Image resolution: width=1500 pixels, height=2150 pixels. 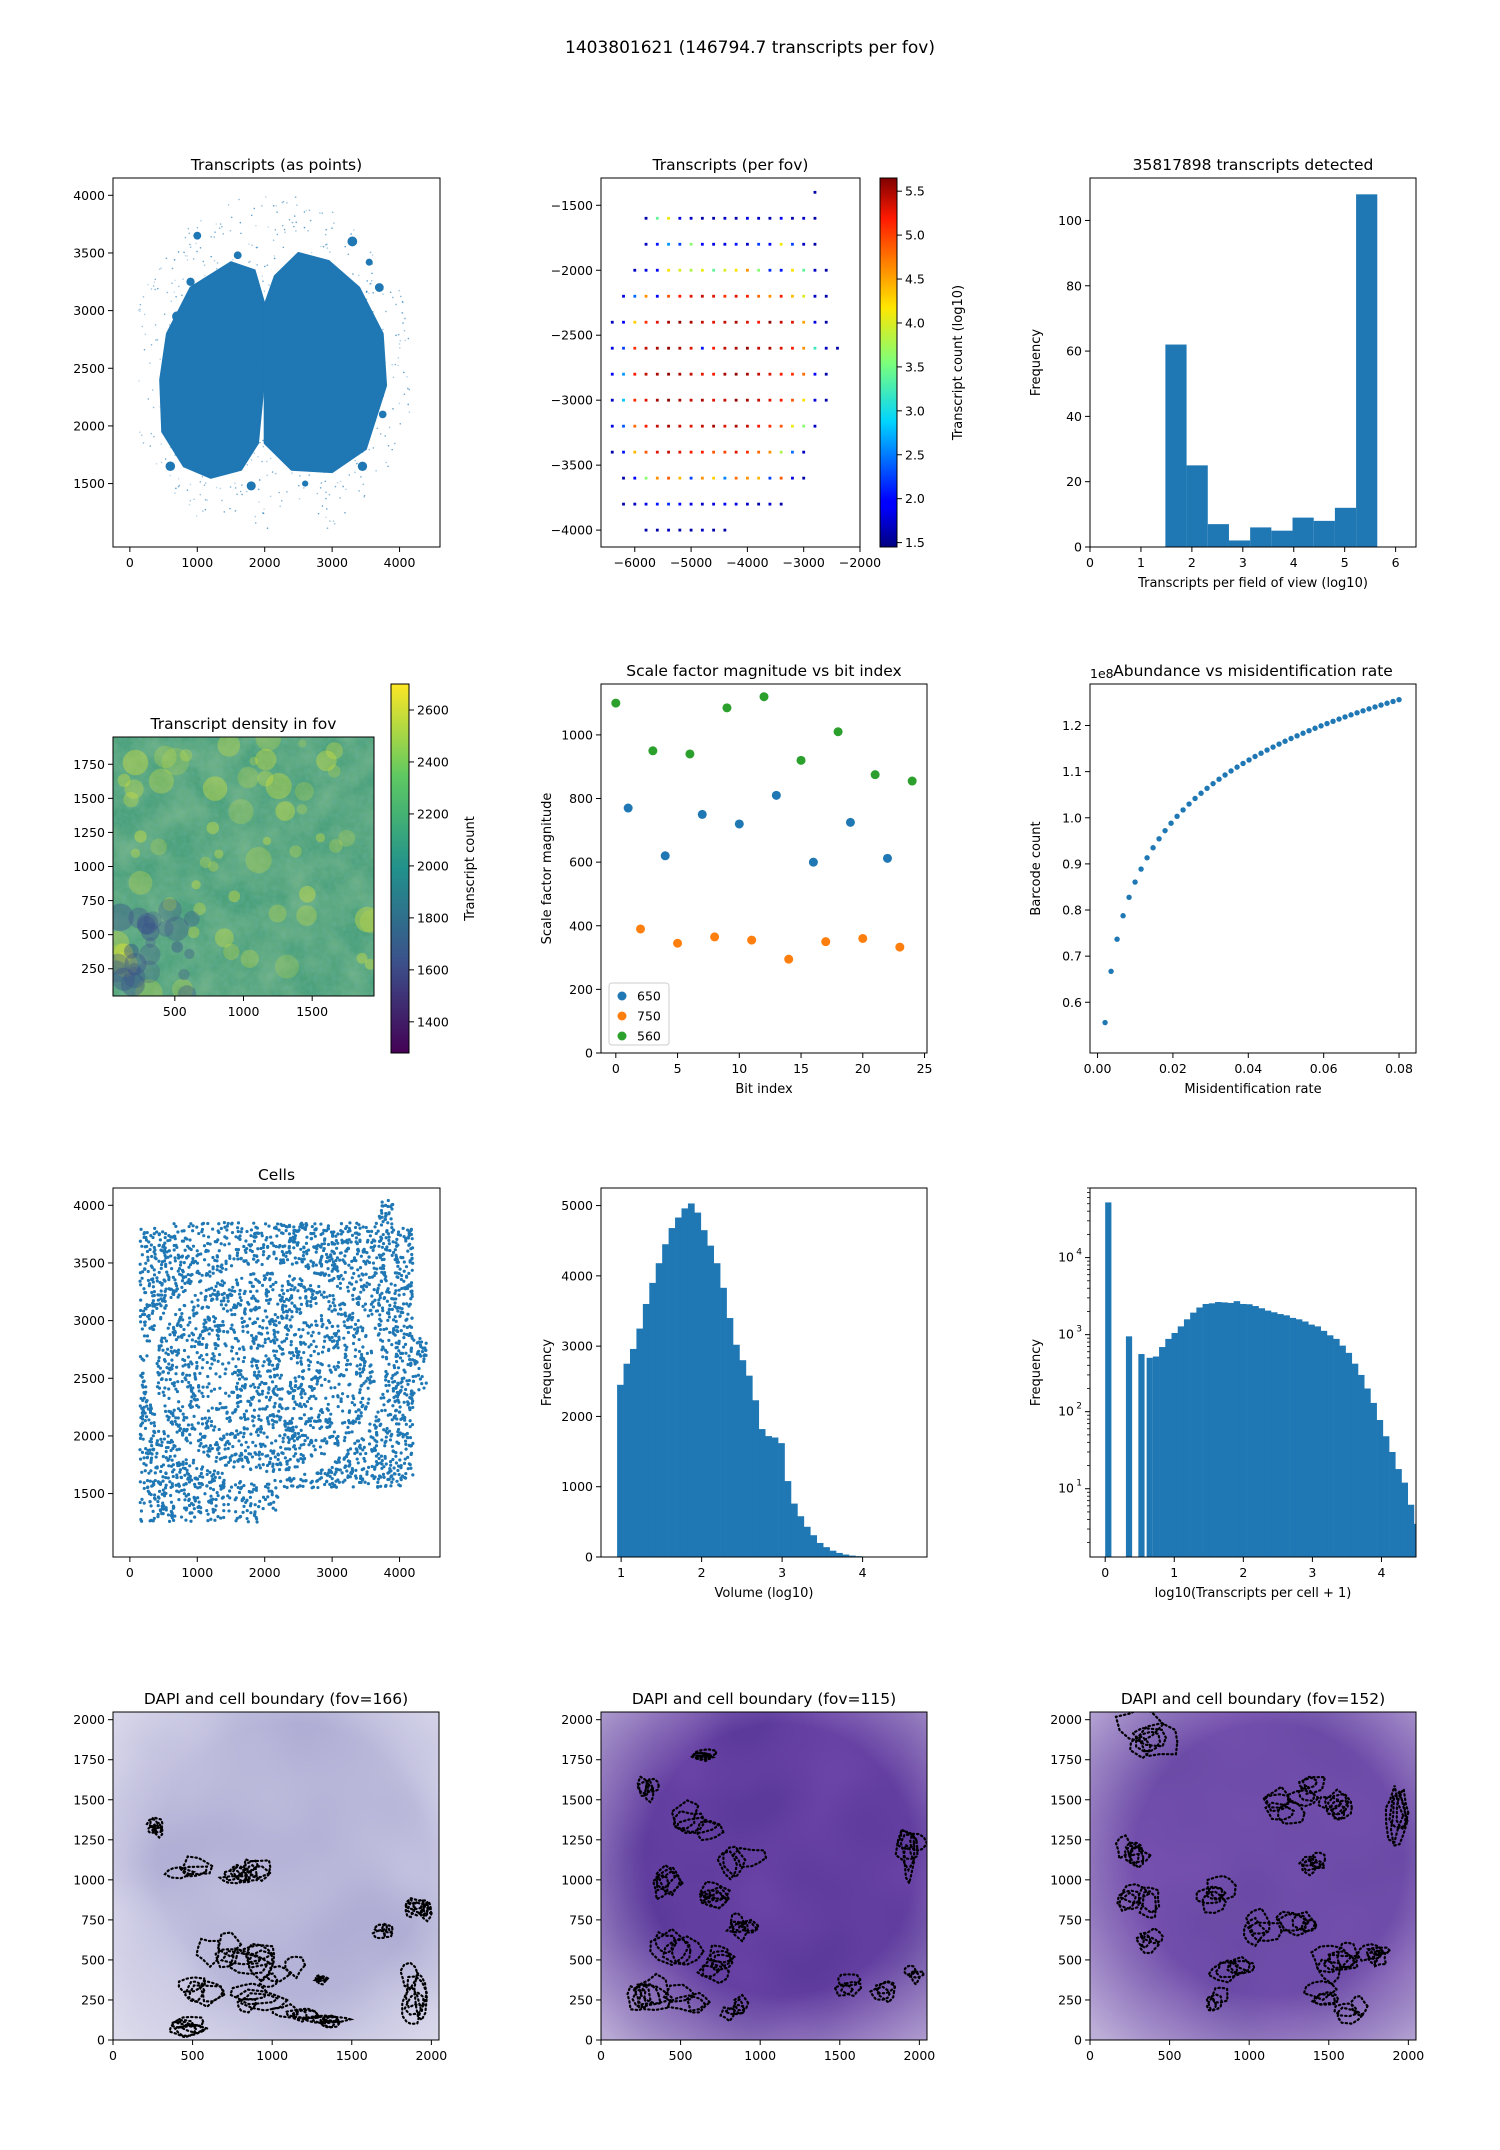 I want to click on x-tick-label: 20, so click(x=863, y=1068).